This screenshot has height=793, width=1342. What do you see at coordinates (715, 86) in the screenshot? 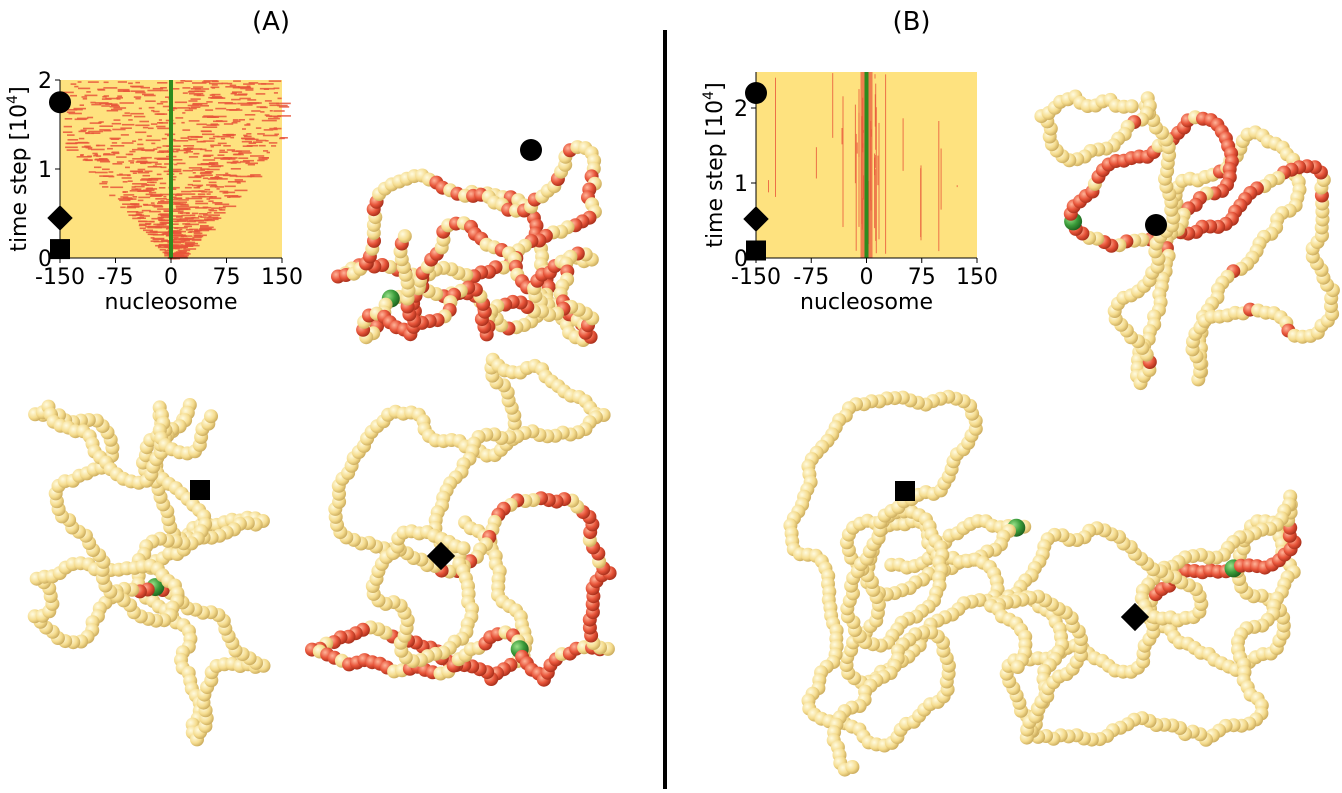
I see `y-axis-label-part: ]` at bounding box center [715, 86].